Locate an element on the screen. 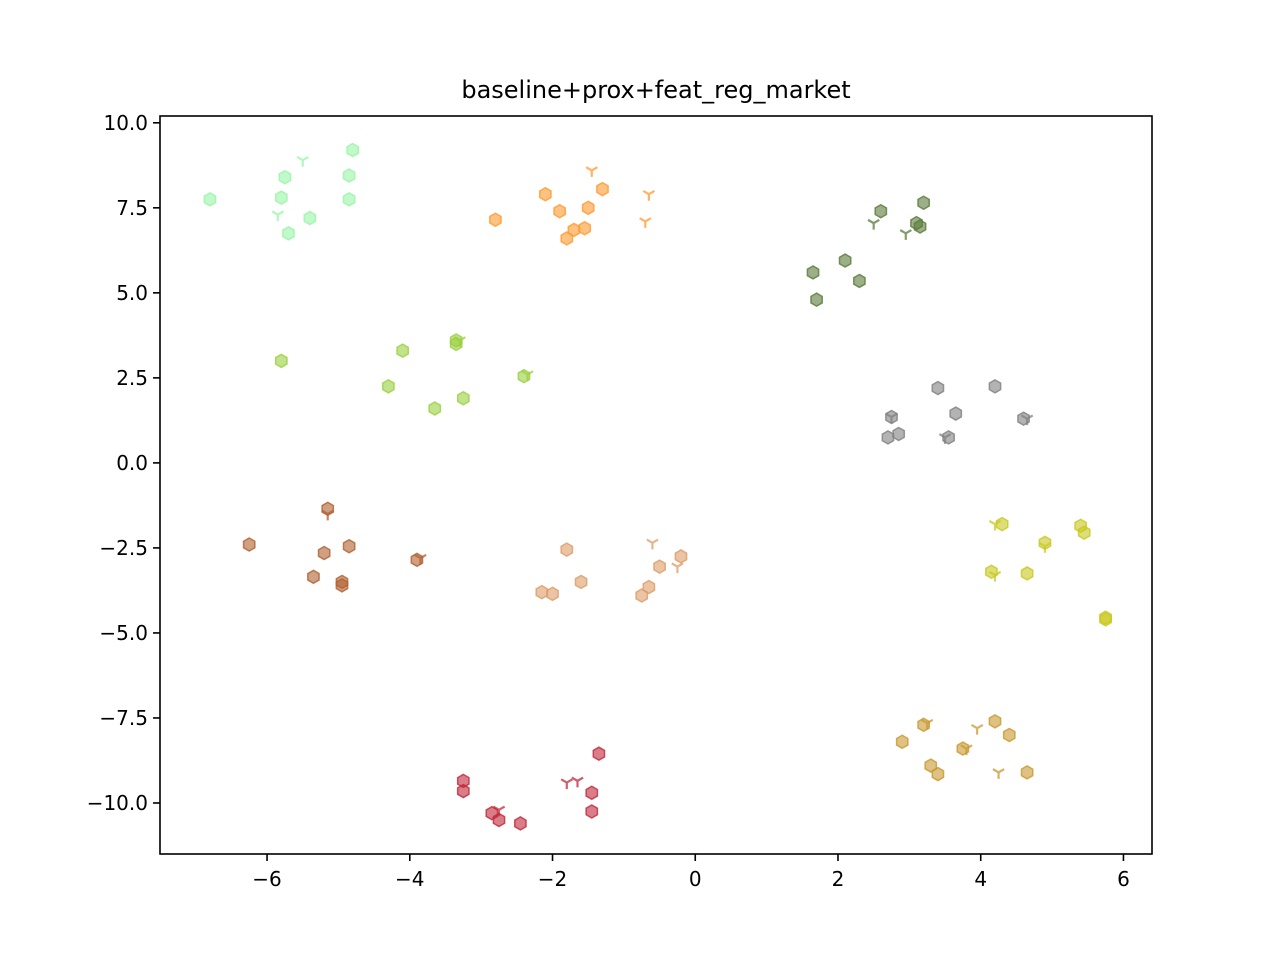 The image size is (1280, 960). x-tick-label: 2 is located at coordinates (838, 879).